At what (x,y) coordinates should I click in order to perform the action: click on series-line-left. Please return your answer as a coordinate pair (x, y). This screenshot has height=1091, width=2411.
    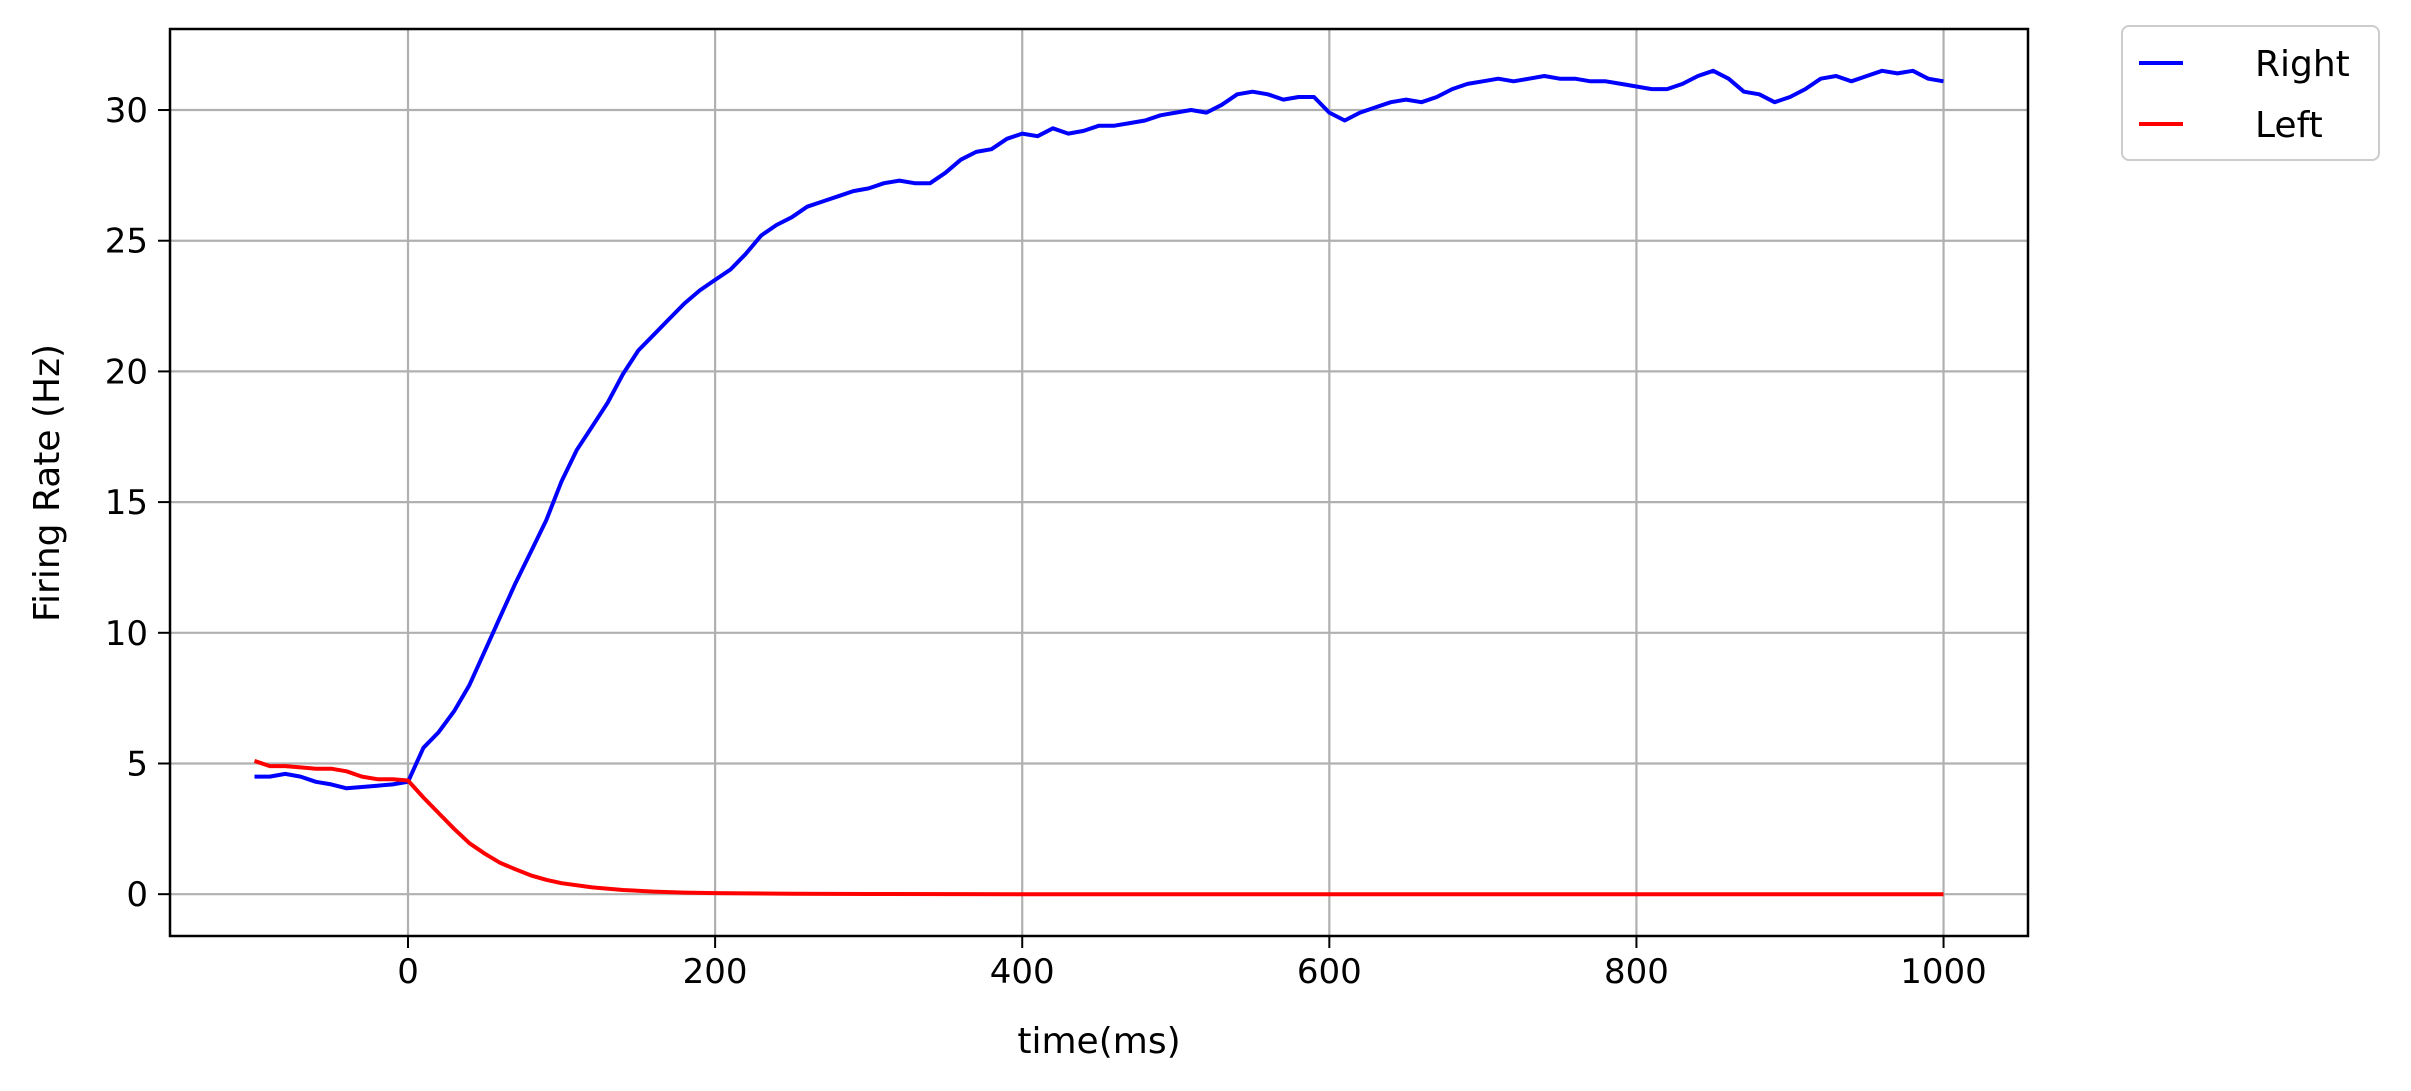
    Looking at the image, I should click on (1098, 828).